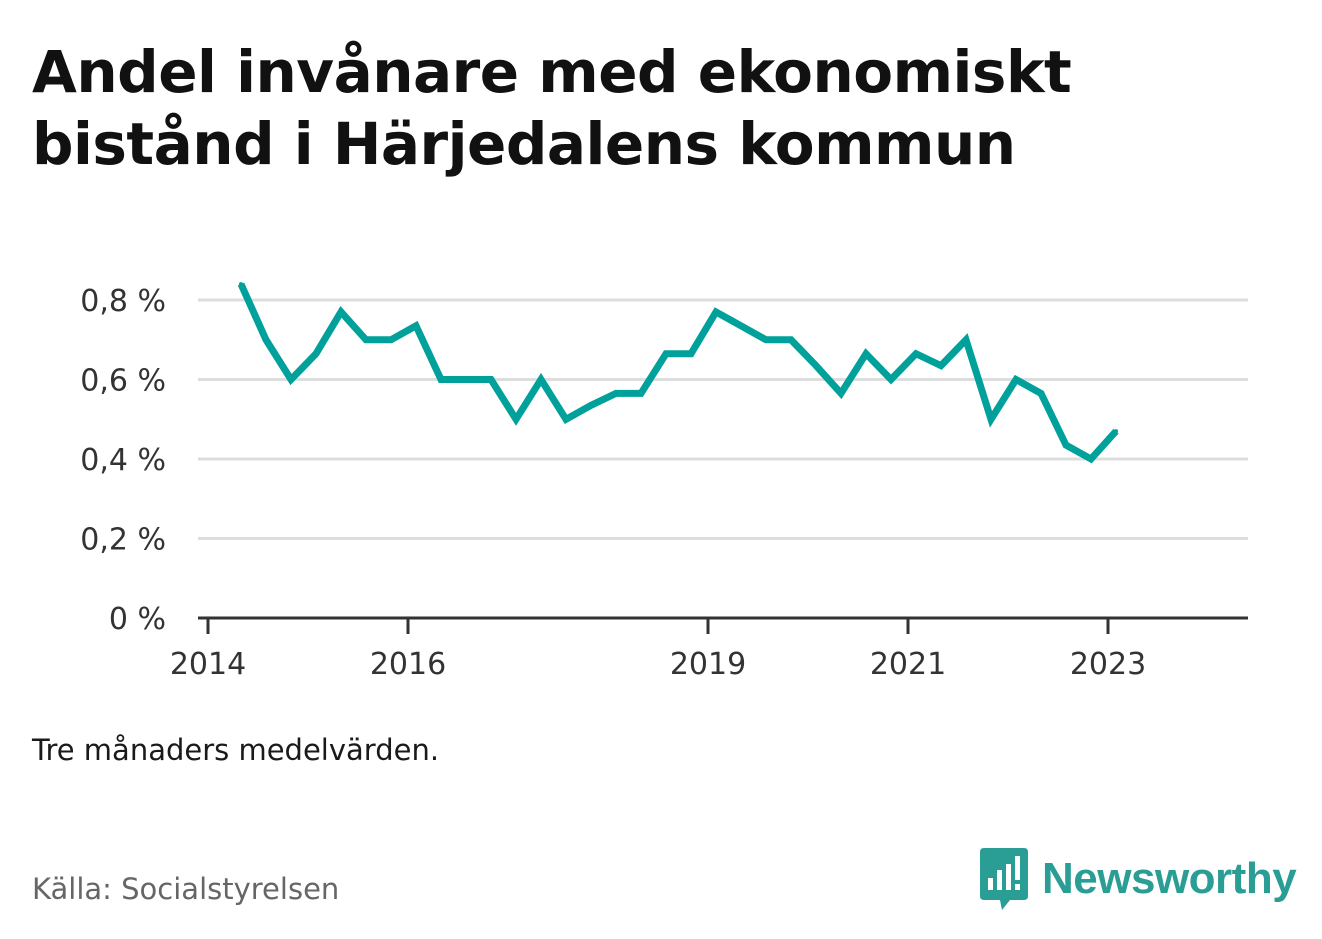  What do you see at coordinates (123, 540) in the screenshot?
I see `y-tick-label: 0,2 %` at bounding box center [123, 540].